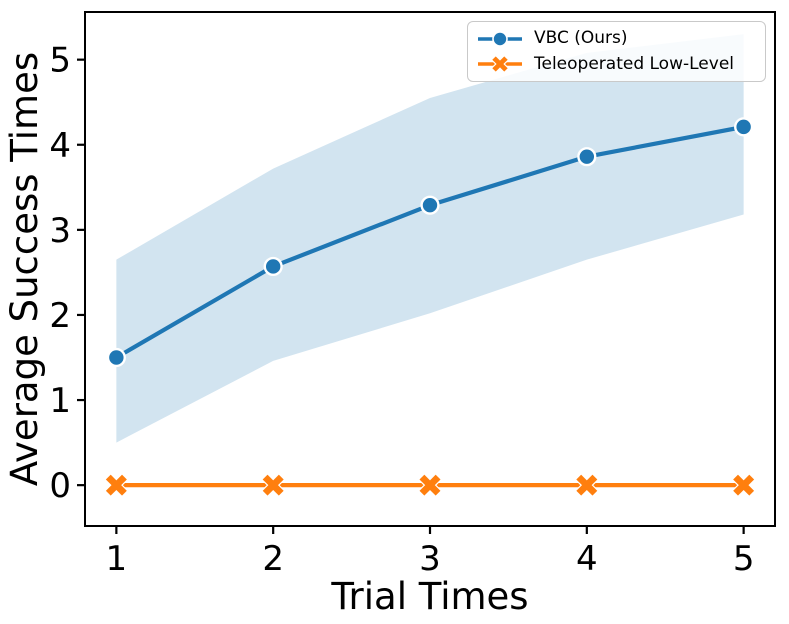 The height and width of the screenshot is (624, 789). Describe the element at coordinates (430, 559) in the screenshot. I see `x-tick-label: 3` at that location.